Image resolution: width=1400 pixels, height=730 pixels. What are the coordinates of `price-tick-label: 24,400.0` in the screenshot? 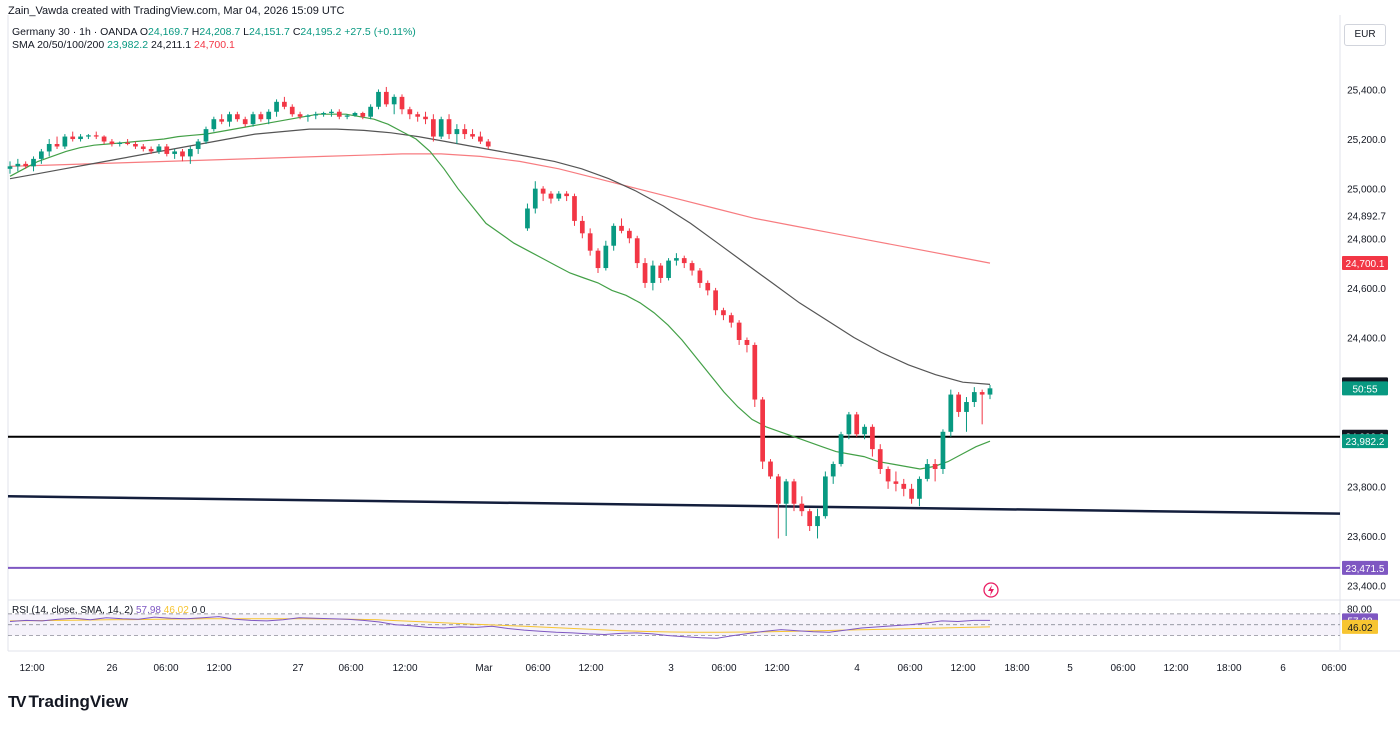 It's located at (1366, 339).